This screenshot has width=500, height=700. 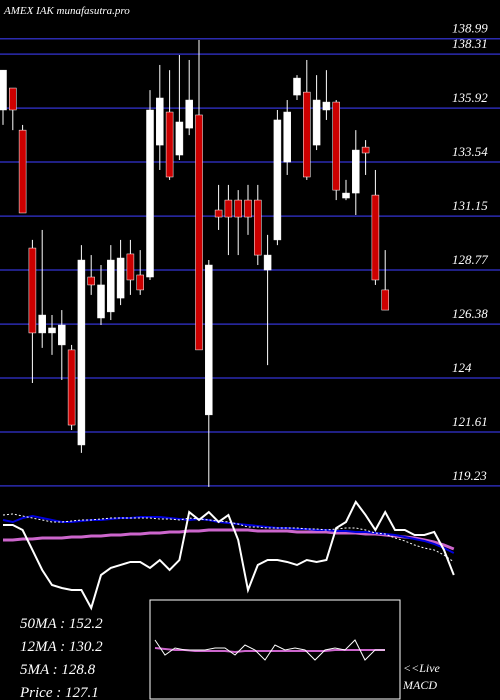 I want to click on macd-label: <<Live, so click(x=422, y=668).